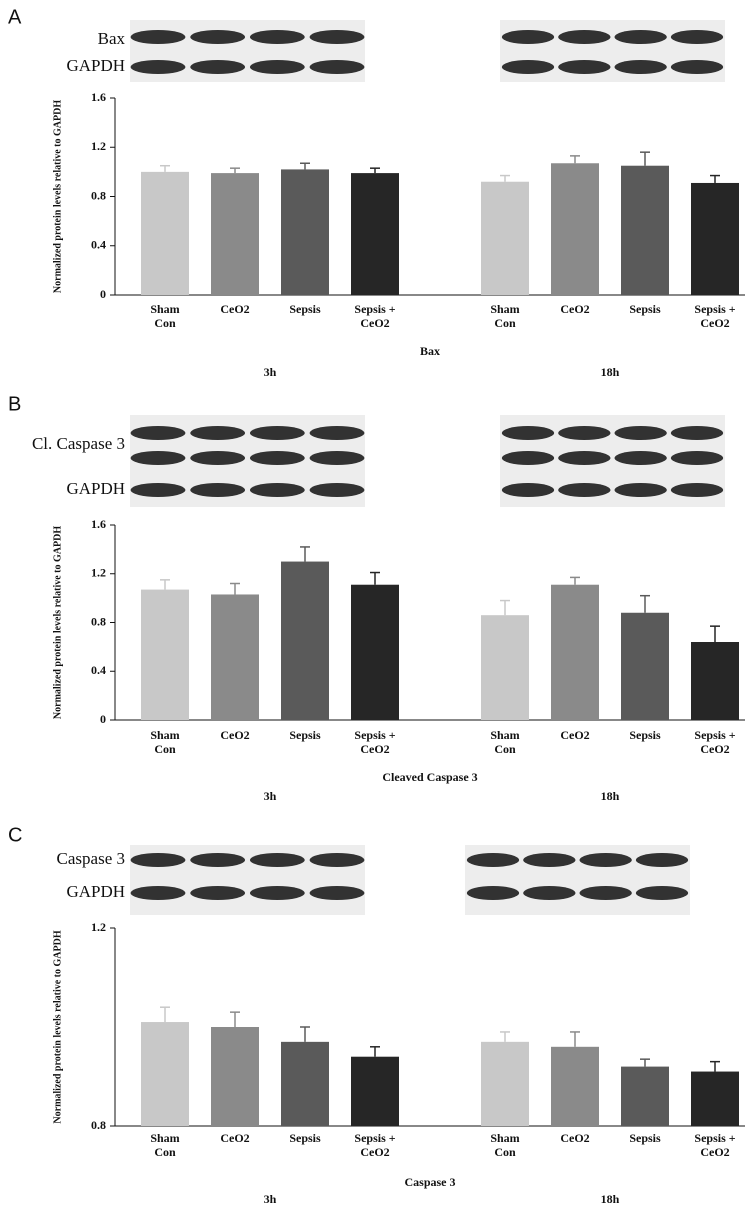 Image resolution: width=750 pixels, height=1208 pixels. Describe the element at coordinates (78, 443) in the screenshot. I see `blot-label: Cl. Caspase 3` at that location.